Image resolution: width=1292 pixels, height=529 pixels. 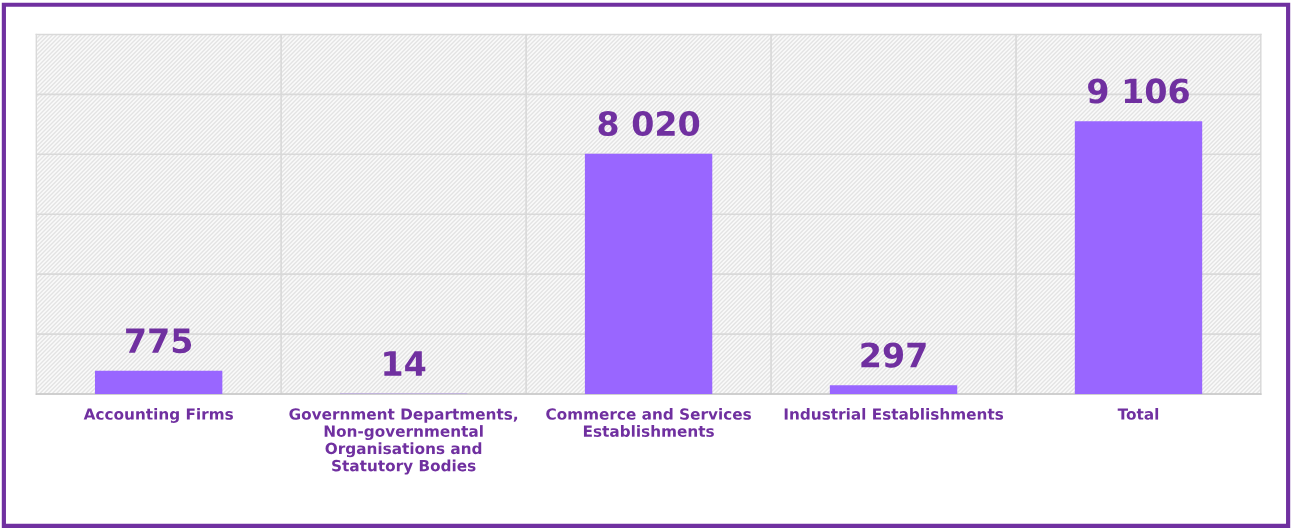 What do you see at coordinates (894, 413) in the screenshot?
I see `x-tick-label: Industrial Establishments` at bounding box center [894, 413].